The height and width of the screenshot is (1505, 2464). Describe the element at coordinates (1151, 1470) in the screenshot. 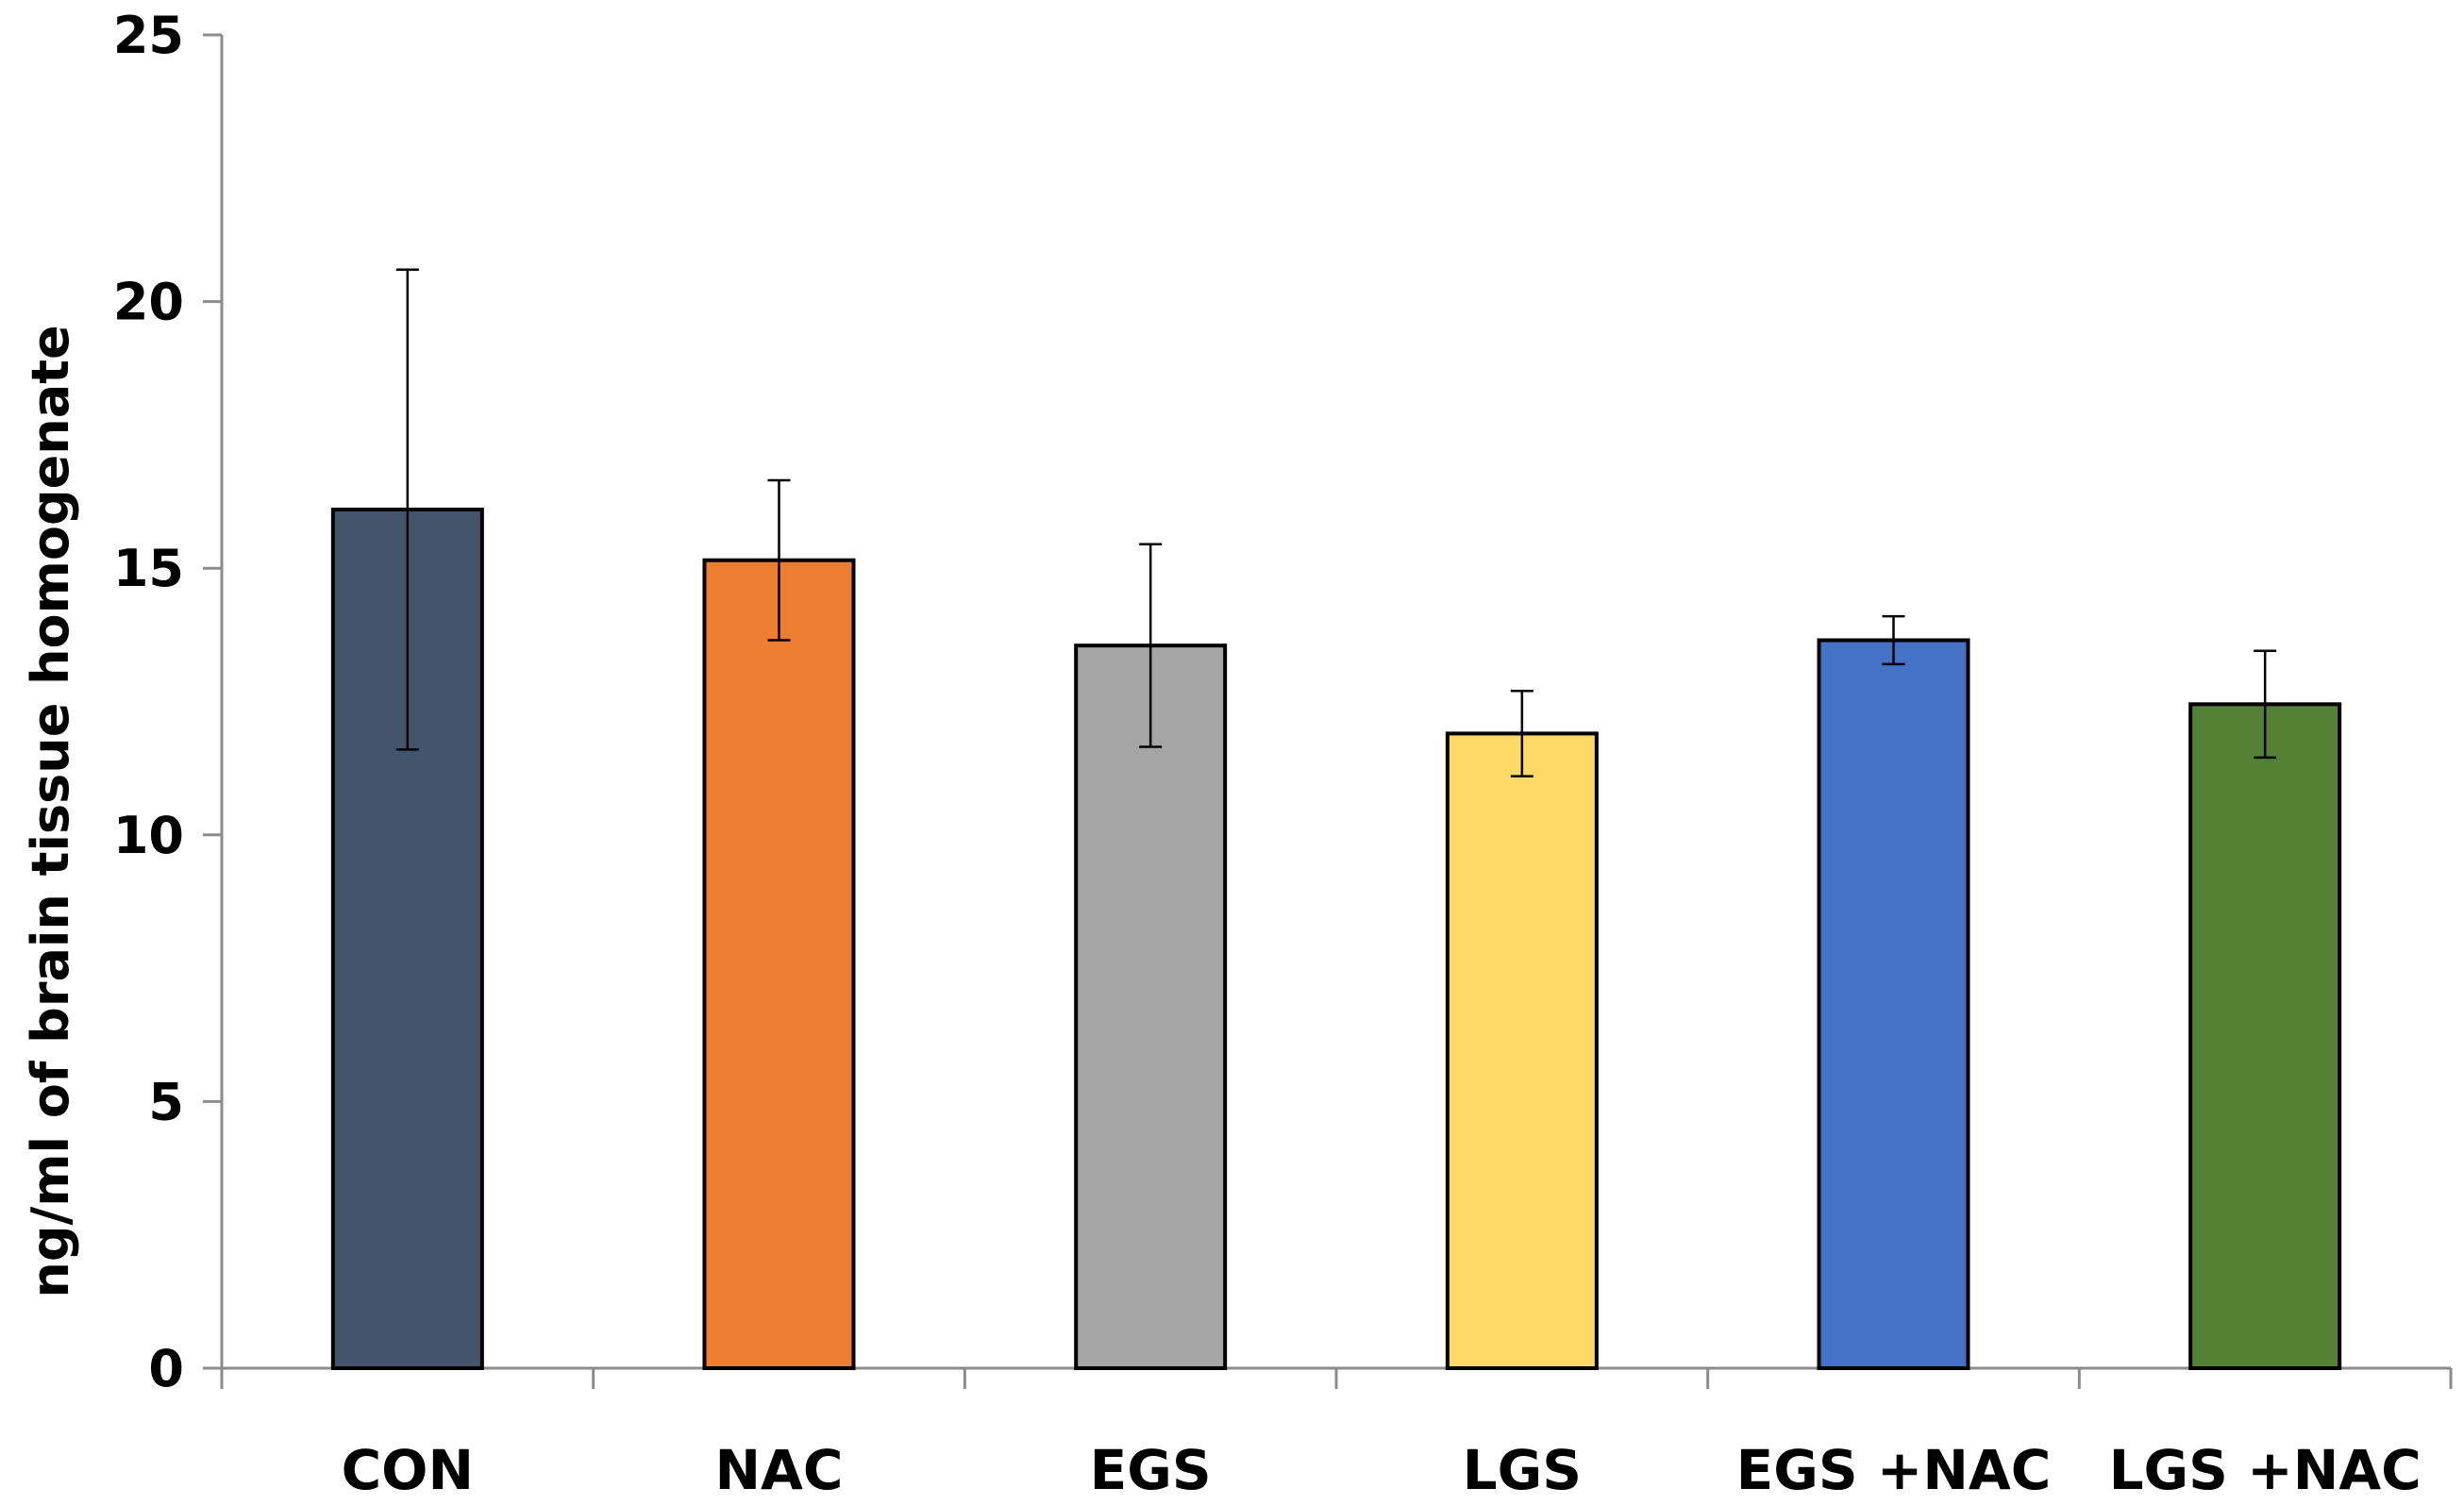

I see `x-category-label: EGS` at that location.